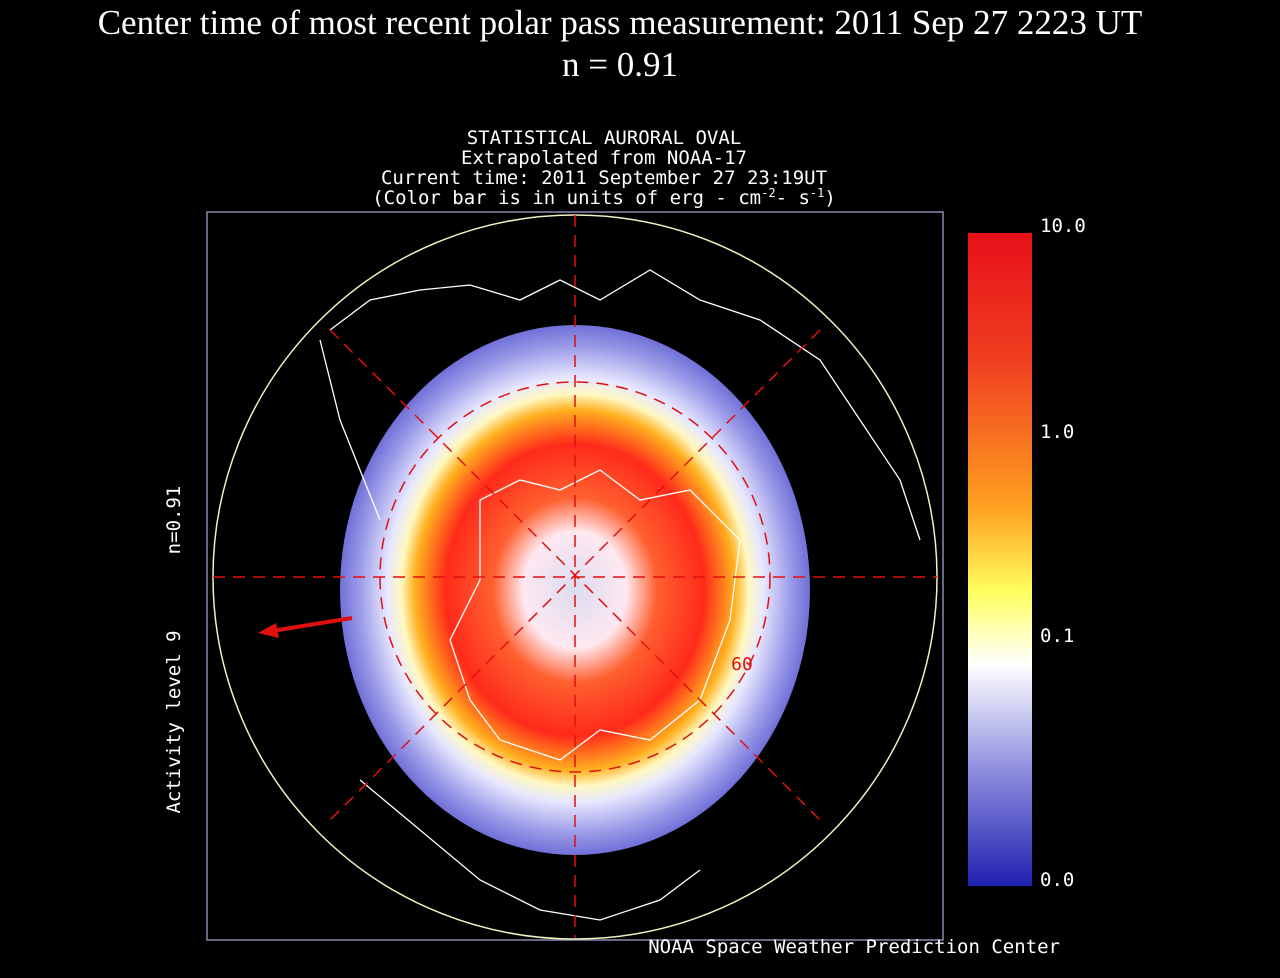  Describe the element at coordinates (1000, 559) in the screenshot. I see `color-bar` at that location.